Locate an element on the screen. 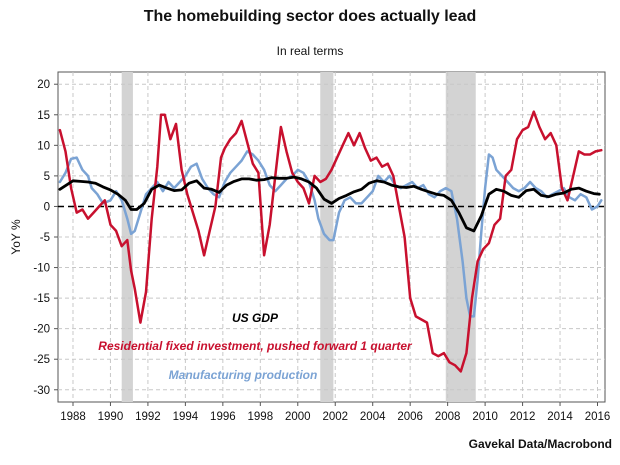 This screenshot has height=465, width=620. y-tick-label: -25 is located at coordinates (41, 360).